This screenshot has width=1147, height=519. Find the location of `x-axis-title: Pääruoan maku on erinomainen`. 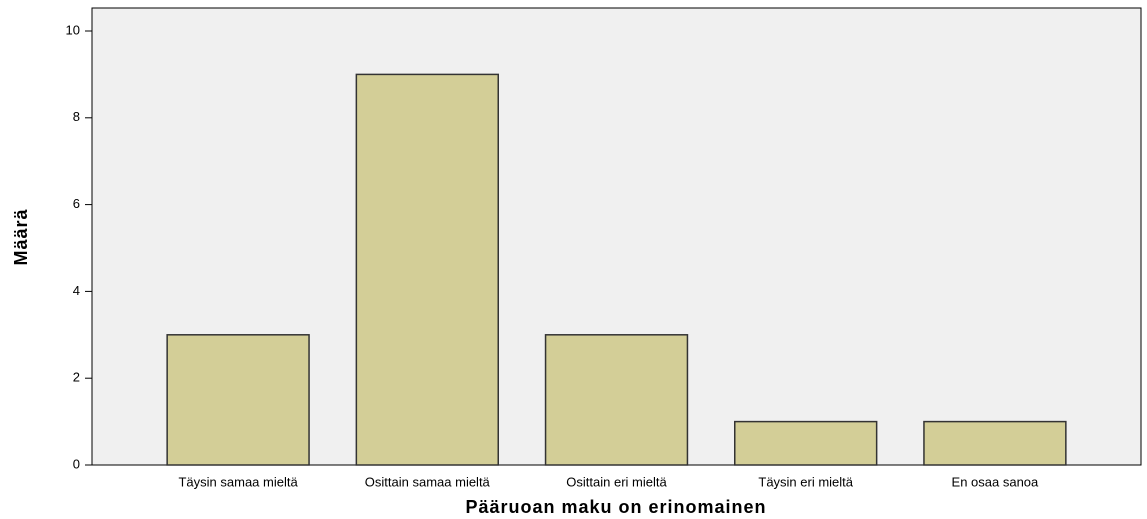

x-axis-title: Pääruoan maku on erinomainen is located at coordinates (615, 507).